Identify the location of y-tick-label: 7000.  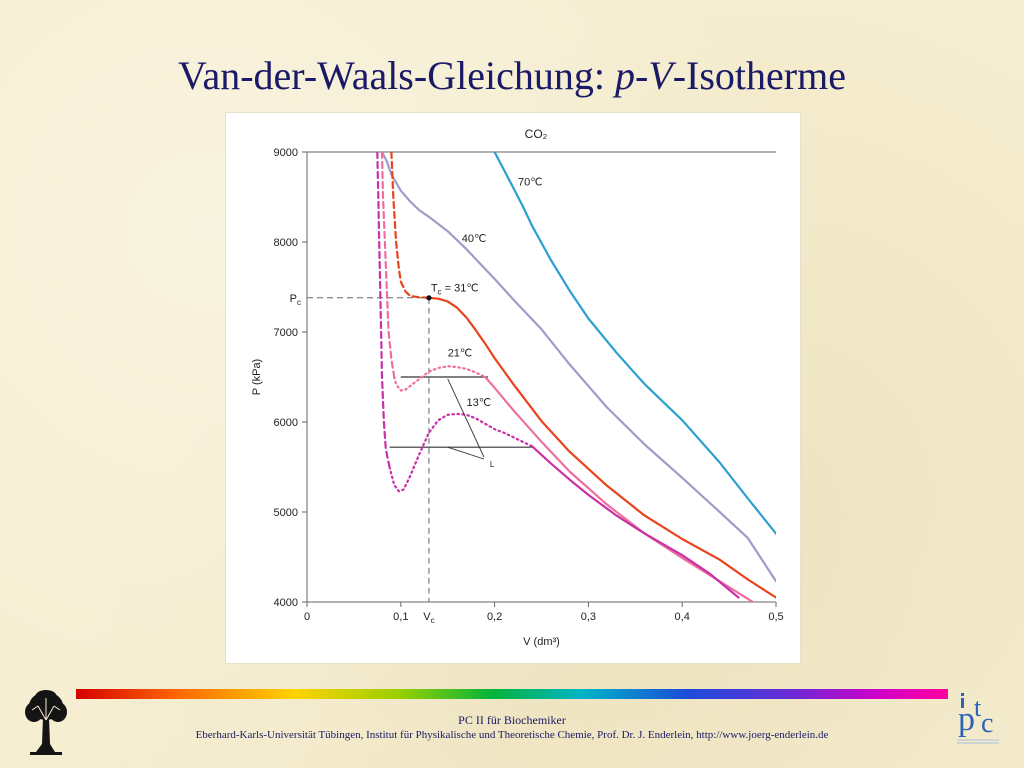
(286, 333).